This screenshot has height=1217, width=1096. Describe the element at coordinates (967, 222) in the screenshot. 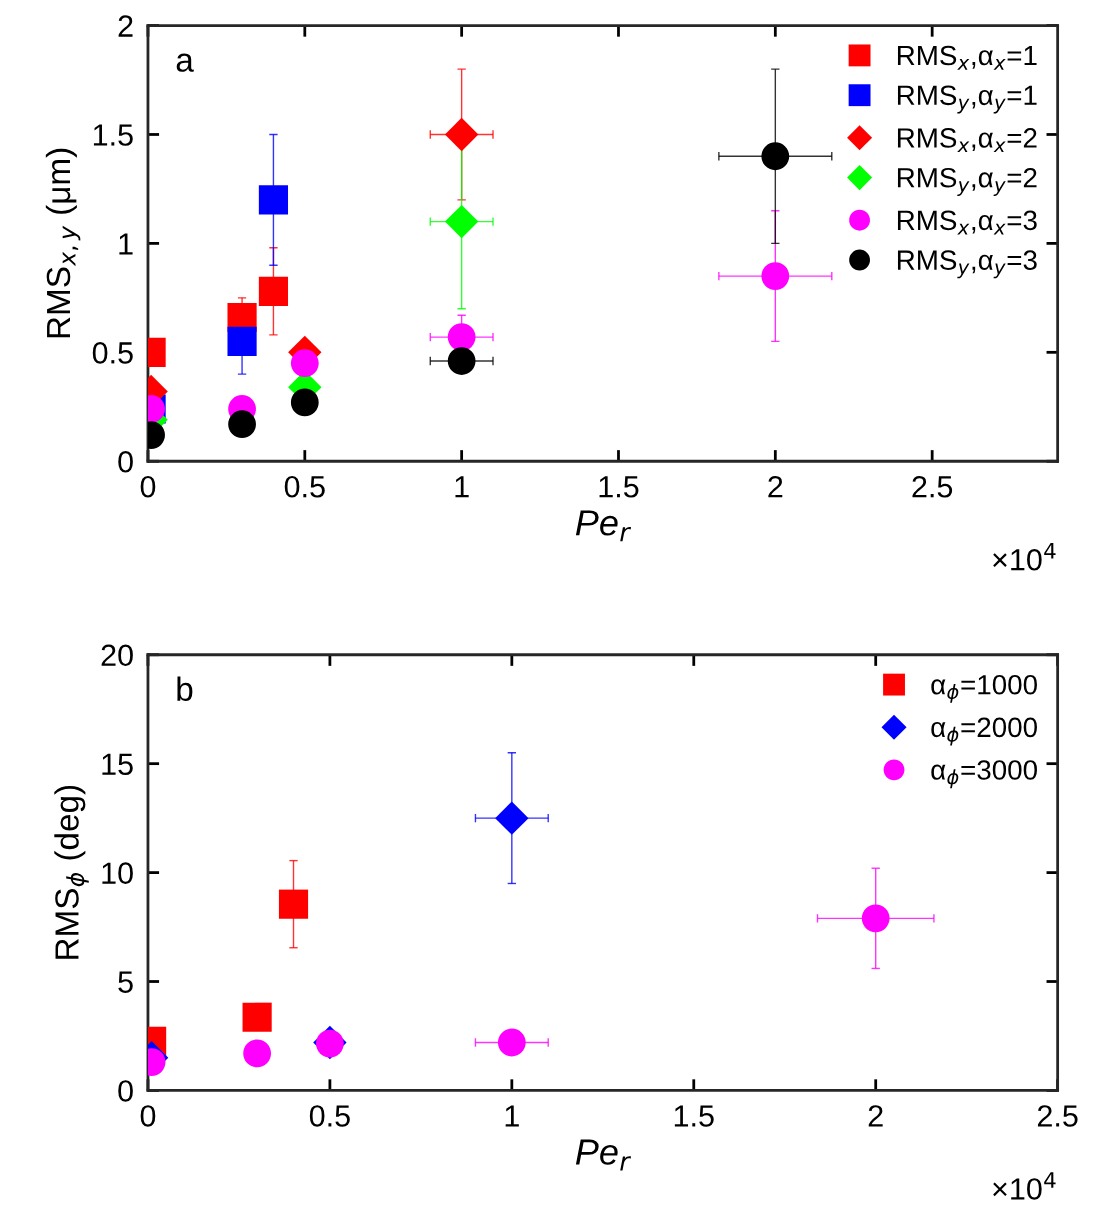

I see `legend-label: RMS$_{x}$,α$_{x}$=3` at that location.